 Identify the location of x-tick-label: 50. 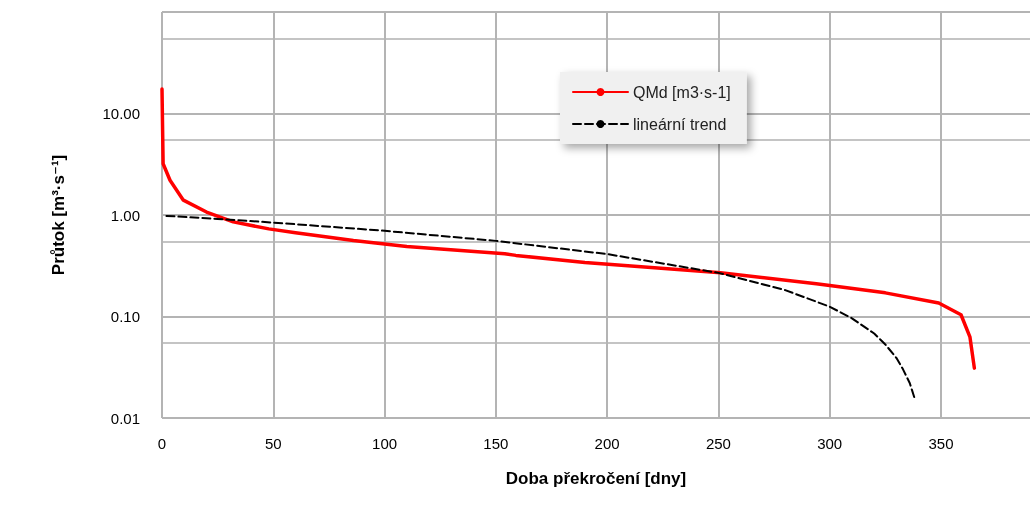
(273, 443).